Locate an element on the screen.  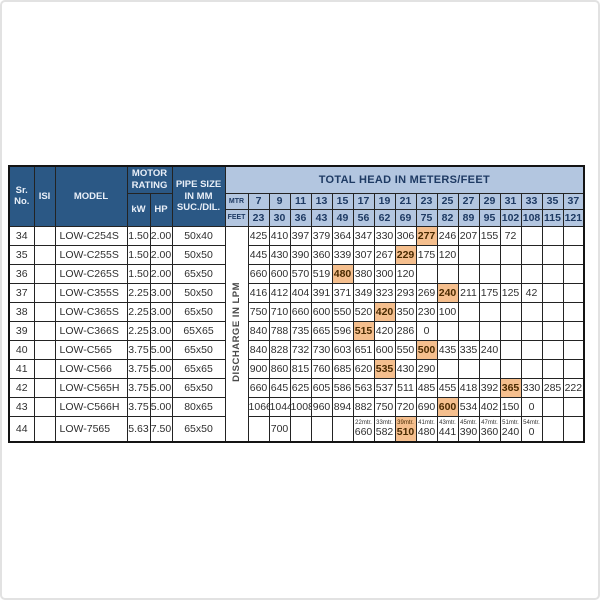
cell-pipe-38: 65x50 is located at coordinates (198, 311).